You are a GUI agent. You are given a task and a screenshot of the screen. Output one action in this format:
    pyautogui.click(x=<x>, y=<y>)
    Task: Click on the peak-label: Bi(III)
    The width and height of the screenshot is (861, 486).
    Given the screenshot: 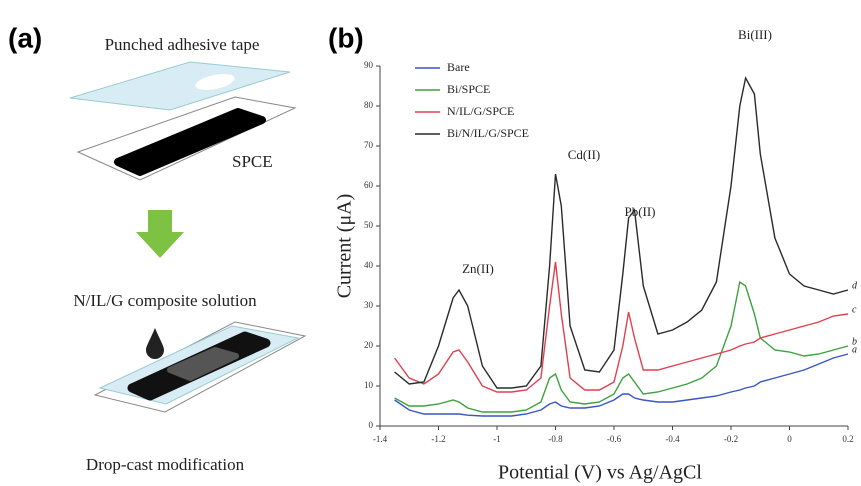 What is the action you would take?
    pyautogui.click(x=755, y=34)
    